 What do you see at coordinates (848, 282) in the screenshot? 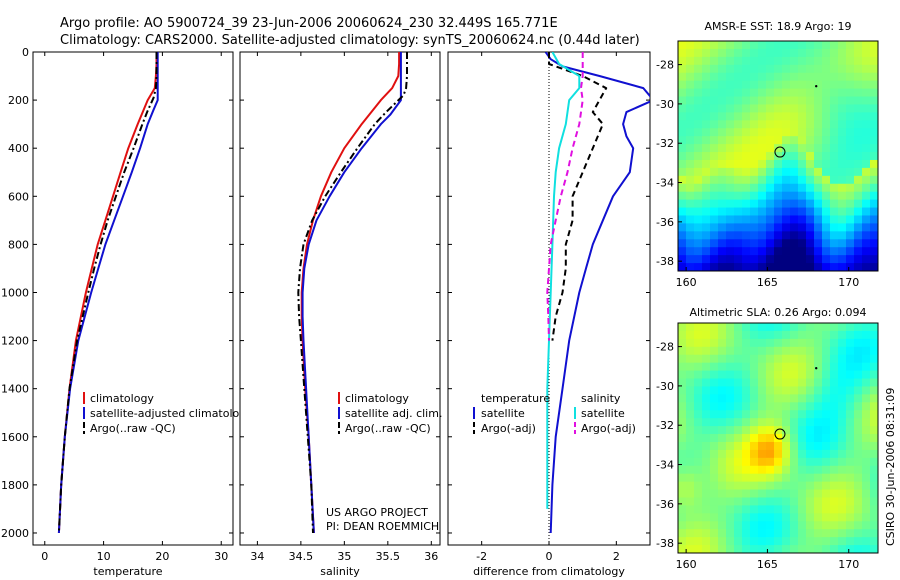
I see `map-x-tick-label: 170` at bounding box center [848, 282].